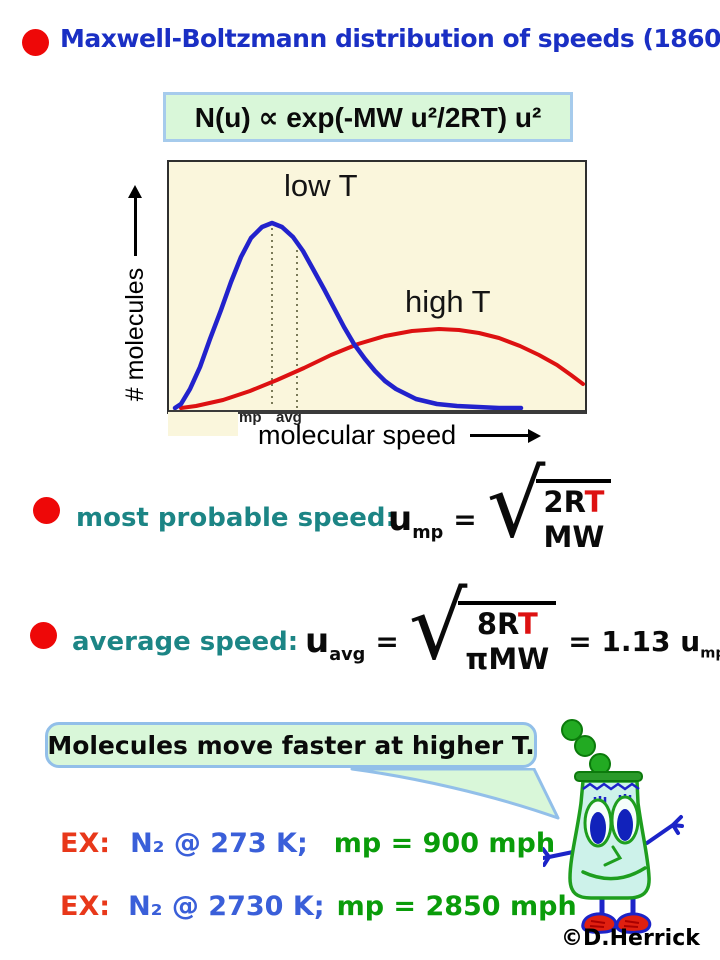 This screenshot has width=720, height=960. I want to click on example-result: mp = 900 mph, so click(444, 843).